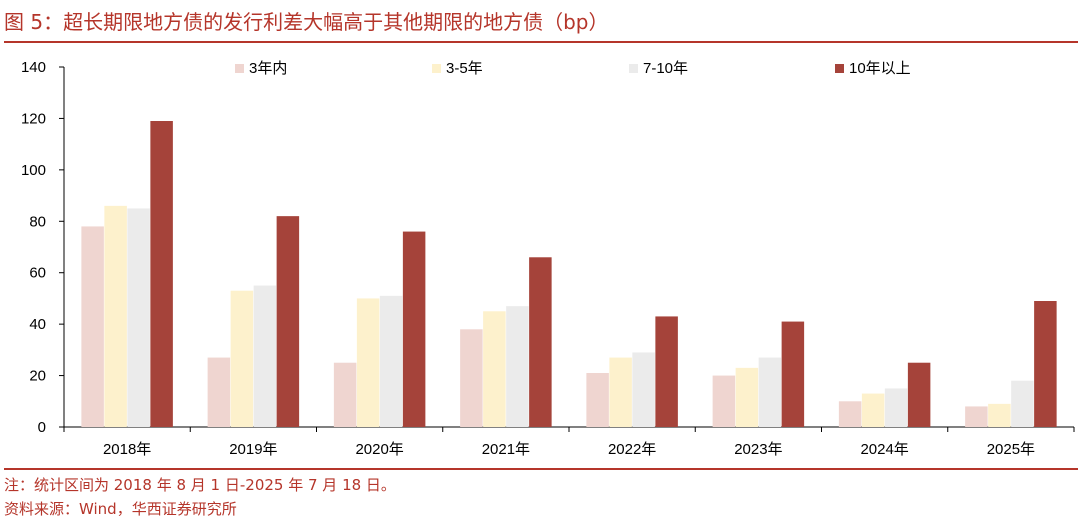  What do you see at coordinates (541, 469) in the screenshot?
I see `footer-rule` at bounding box center [541, 469].